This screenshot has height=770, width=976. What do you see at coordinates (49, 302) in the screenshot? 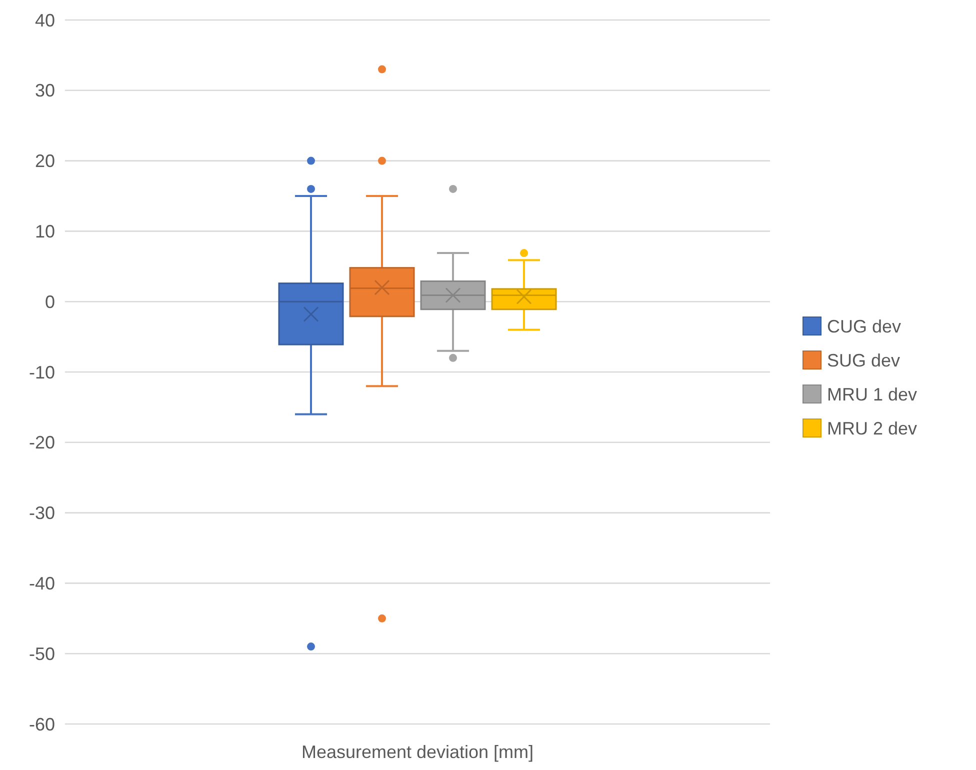
I see `y-tick-label: 0` at bounding box center [49, 302].